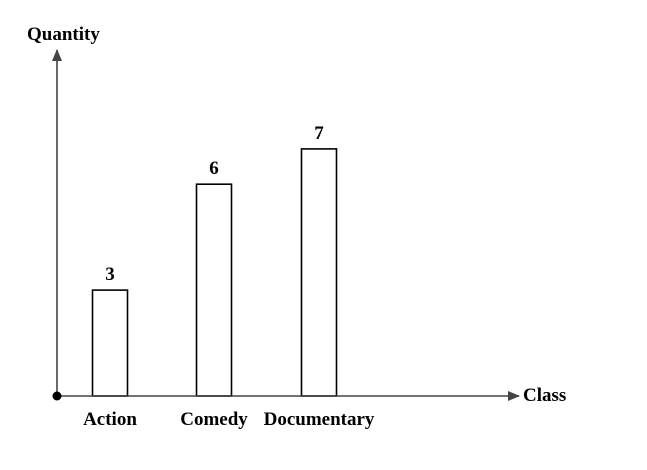  Describe the element at coordinates (110, 343) in the screenshot. I see `bar-action` at that location.